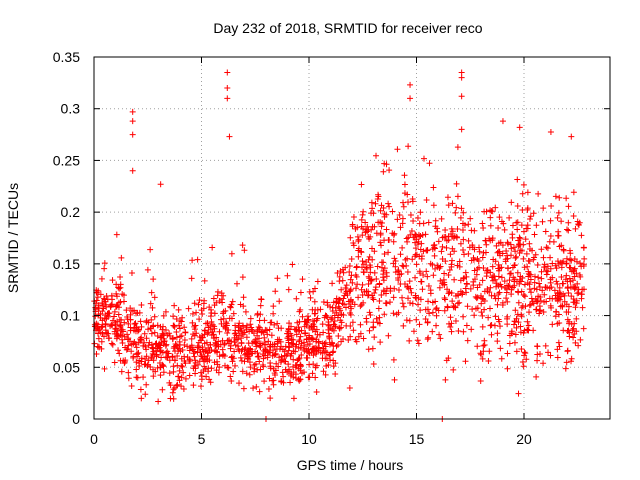 The width and height of the screenshot is (640, 480). Describe the element at coordinates (94, 439) in the screenshot. I see `x-tick-label: 0` at that location.